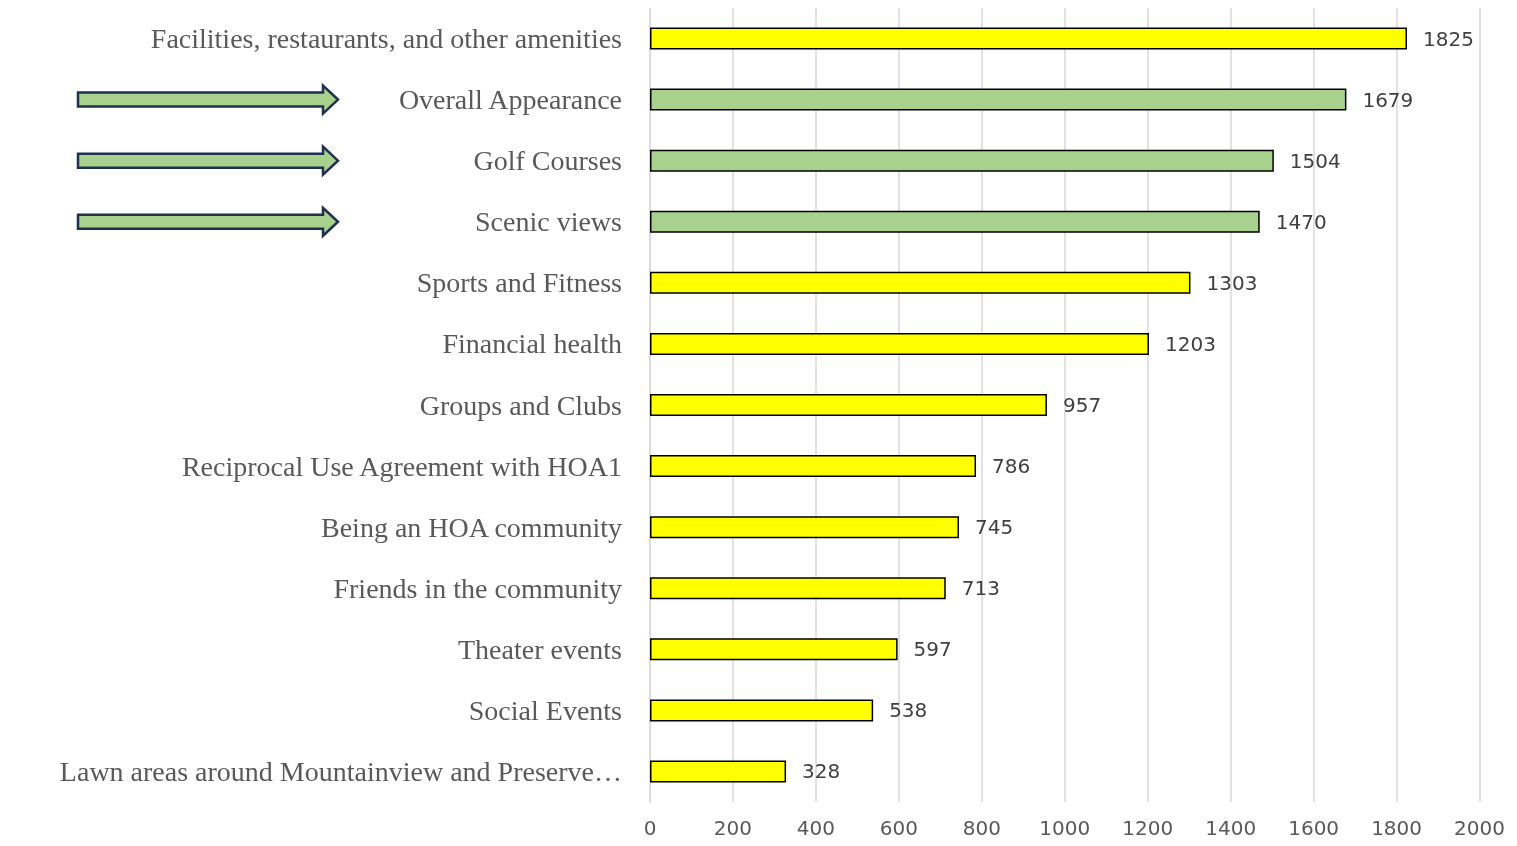 The width and height of the screenshot is (1517, 846). Describe the element at coordinates (1314, 828) in the screenshot. I see `x-tick-label: 1600` at that location.